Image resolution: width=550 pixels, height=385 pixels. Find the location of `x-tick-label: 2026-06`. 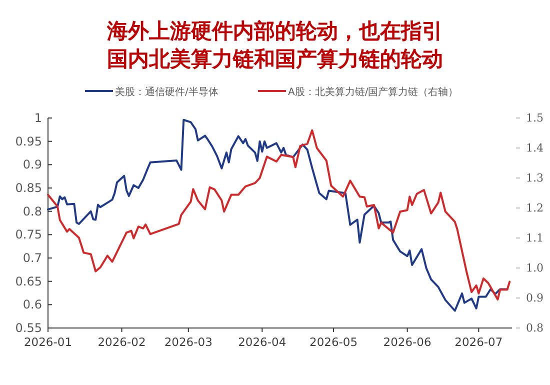

x-tick-label: 2026-06 is located at coordinates (407, 342).